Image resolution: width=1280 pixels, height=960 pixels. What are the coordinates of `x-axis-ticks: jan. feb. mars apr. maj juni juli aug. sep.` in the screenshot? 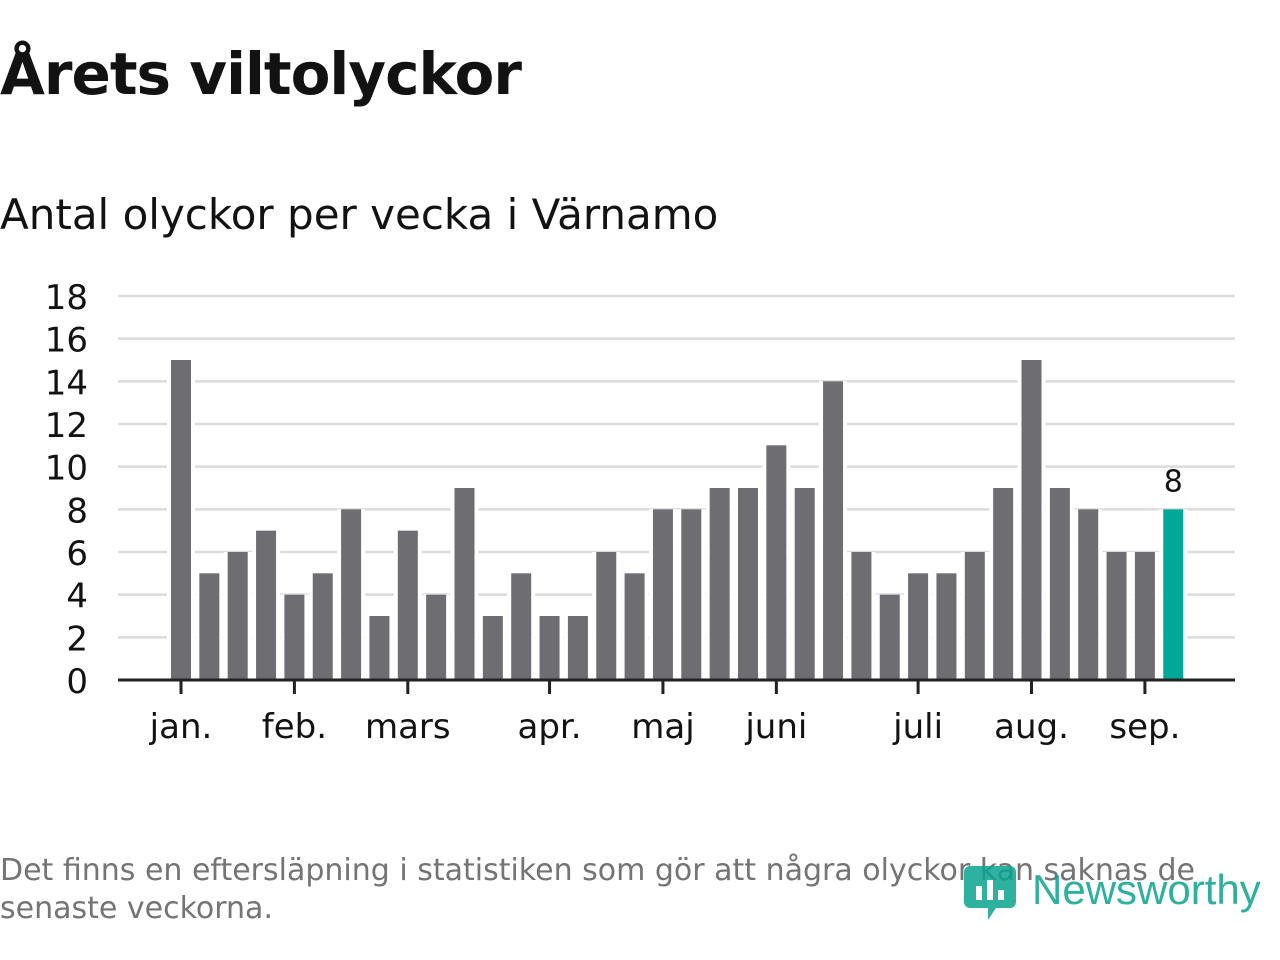 It's located at (664, 713).